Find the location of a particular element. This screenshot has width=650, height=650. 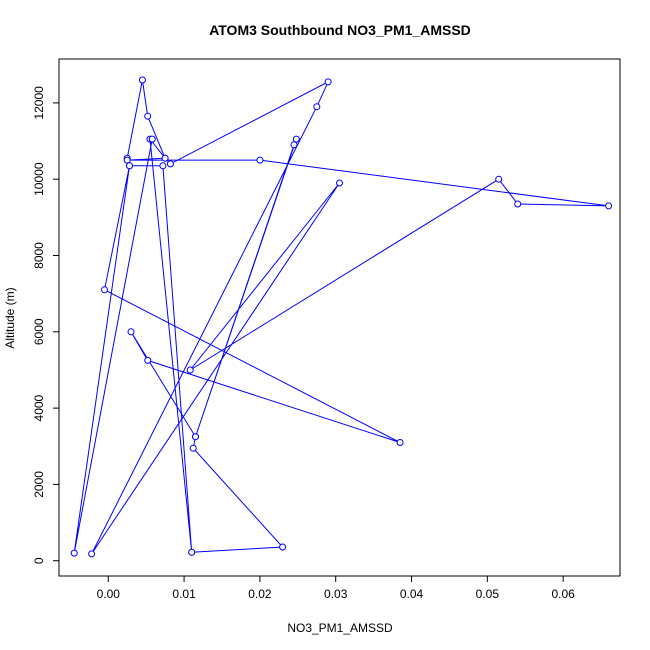

y-tick-label: 10000 is located at coordinates (39, 179).